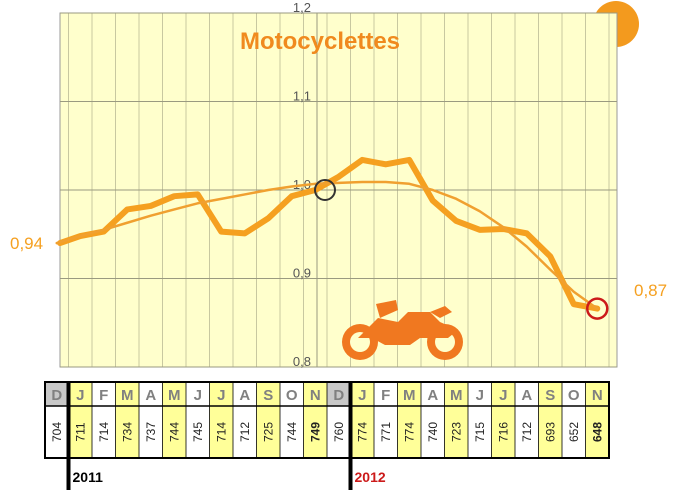 The image size is (689, 493). I want to click on value-label: 716, so click(503, 432).